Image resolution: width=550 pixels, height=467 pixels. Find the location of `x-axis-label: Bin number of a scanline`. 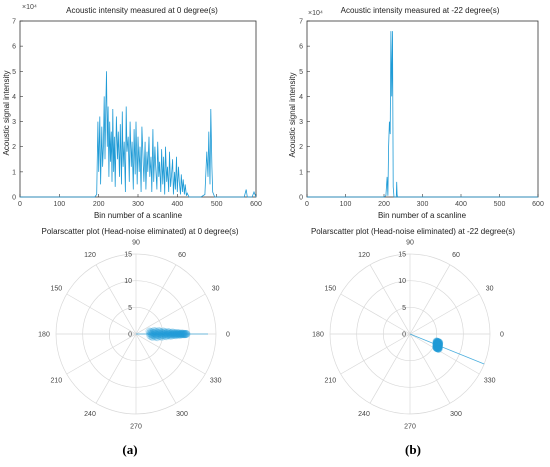

x-axis-label: Bin number of a scanline is located at coordinates (138, 215).